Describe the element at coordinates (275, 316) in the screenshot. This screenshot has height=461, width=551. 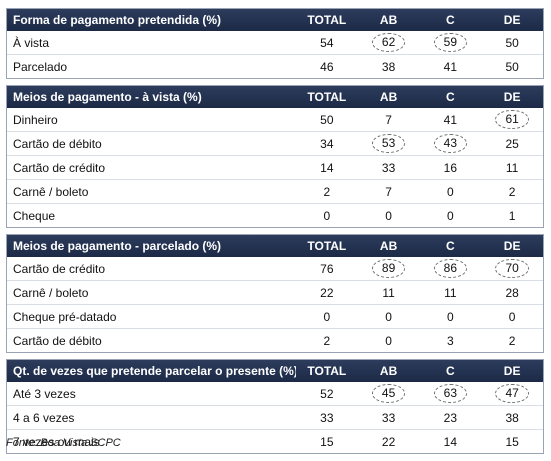
I see `table-row: Cheque pré-datado 0 0 0 0` at that location.